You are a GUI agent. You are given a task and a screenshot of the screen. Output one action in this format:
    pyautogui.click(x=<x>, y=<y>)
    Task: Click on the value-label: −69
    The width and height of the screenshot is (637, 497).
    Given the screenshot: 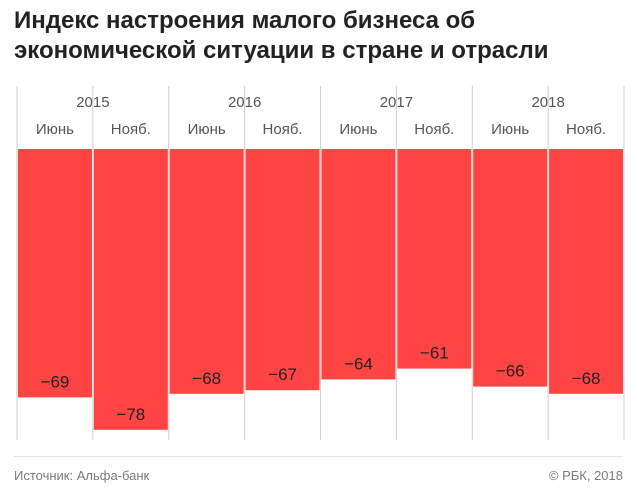 What is the action you would take?
    pyautogui.click(x=55, y=381)
    